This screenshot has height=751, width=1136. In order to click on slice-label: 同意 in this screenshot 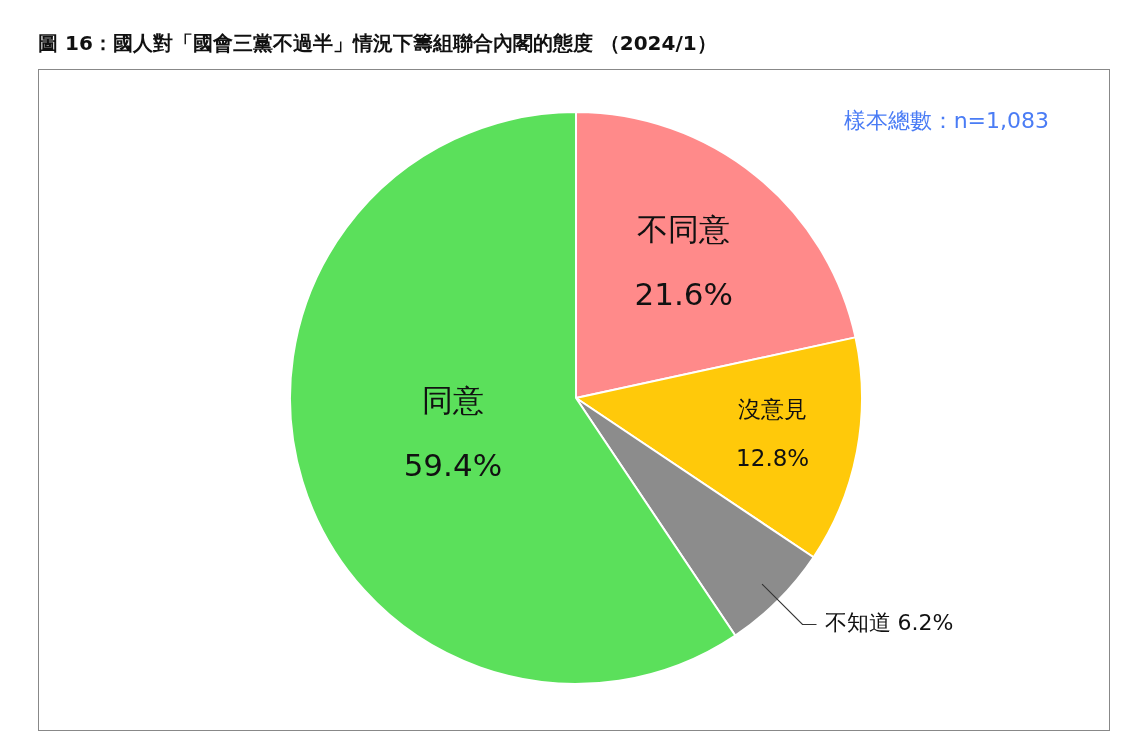, I will do `click(452, 399)`.